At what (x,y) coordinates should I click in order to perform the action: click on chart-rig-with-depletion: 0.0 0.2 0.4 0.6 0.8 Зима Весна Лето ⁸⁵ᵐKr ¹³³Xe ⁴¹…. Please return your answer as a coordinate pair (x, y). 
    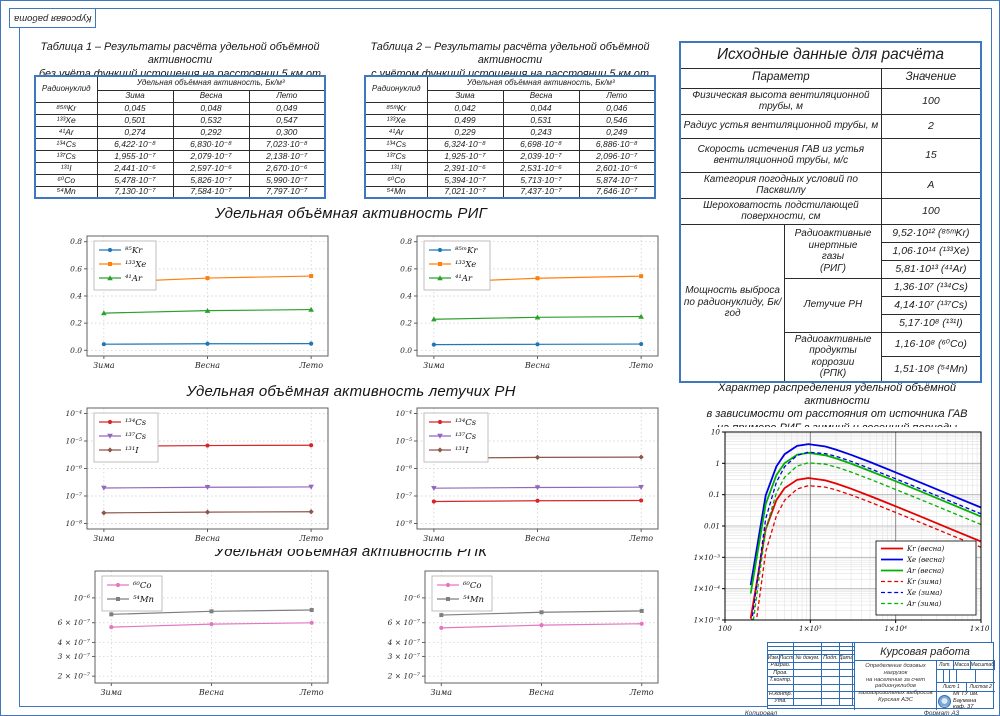
    Looking at the image, I should click on (523, 302).